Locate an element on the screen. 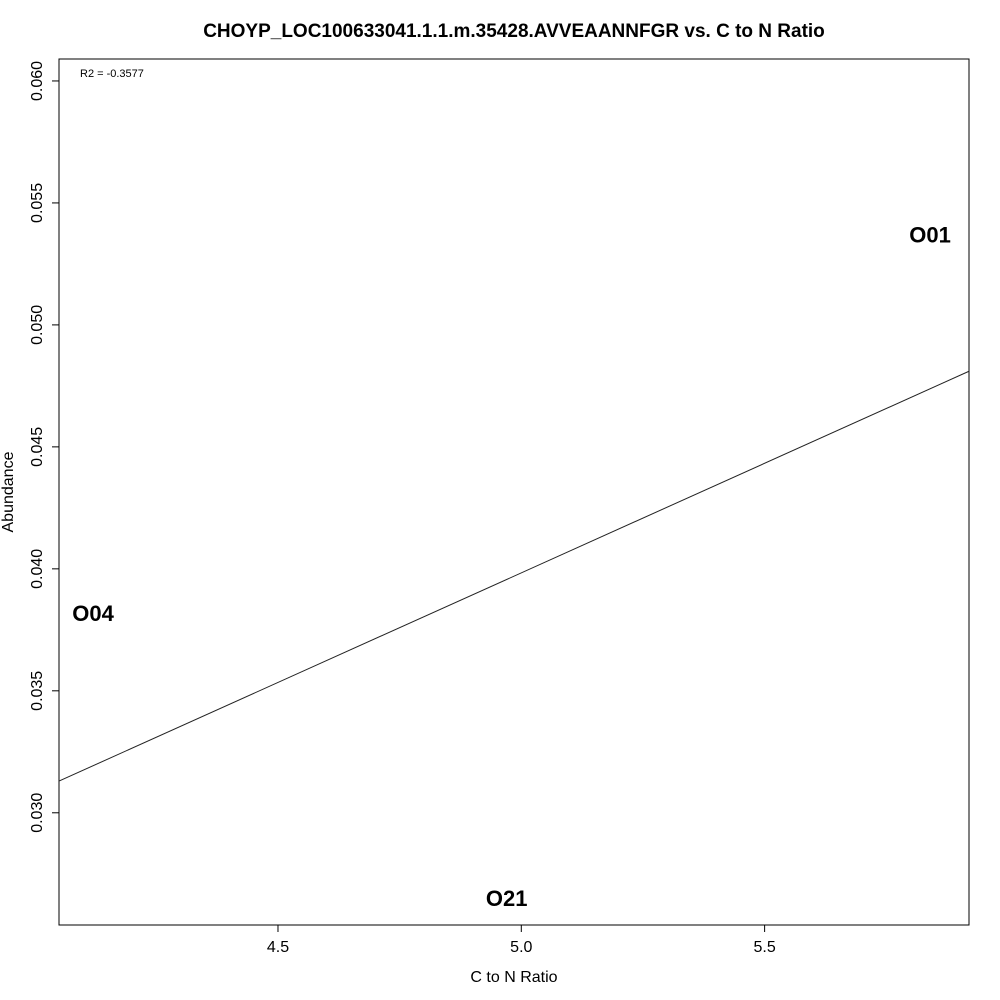 This screenshot has width=1000, height=1000. y-tick-label: 0.055 is located at coordinates (37, 203).